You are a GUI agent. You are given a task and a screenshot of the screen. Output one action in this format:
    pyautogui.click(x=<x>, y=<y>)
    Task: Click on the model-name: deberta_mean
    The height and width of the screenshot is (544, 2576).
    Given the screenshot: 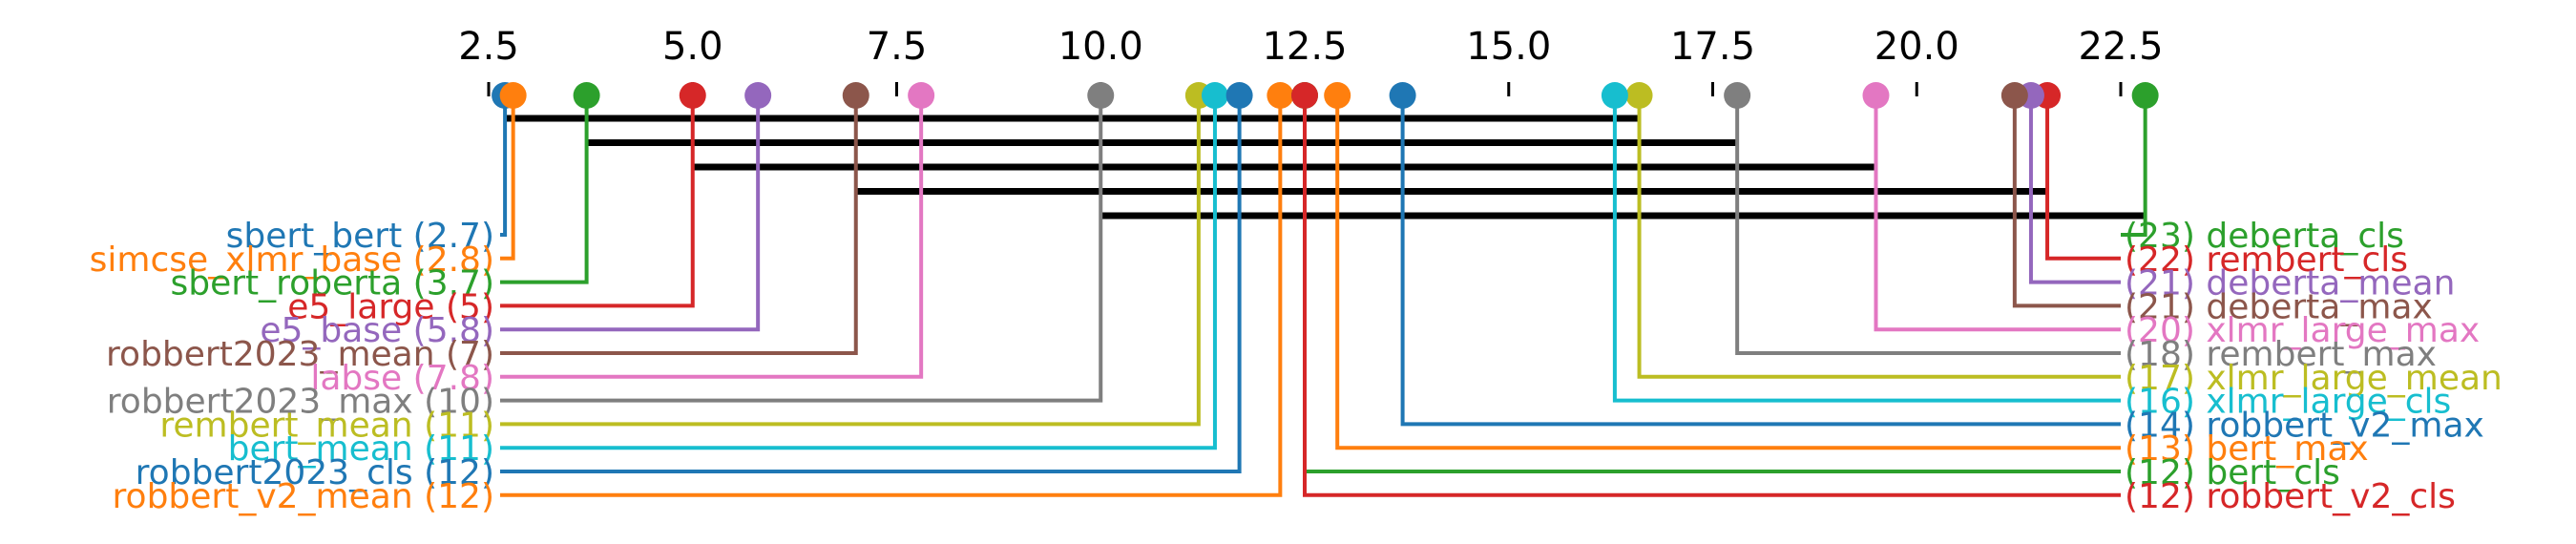 What is the action you would take?
    pyautogui.click(x=2330, y=284)
    